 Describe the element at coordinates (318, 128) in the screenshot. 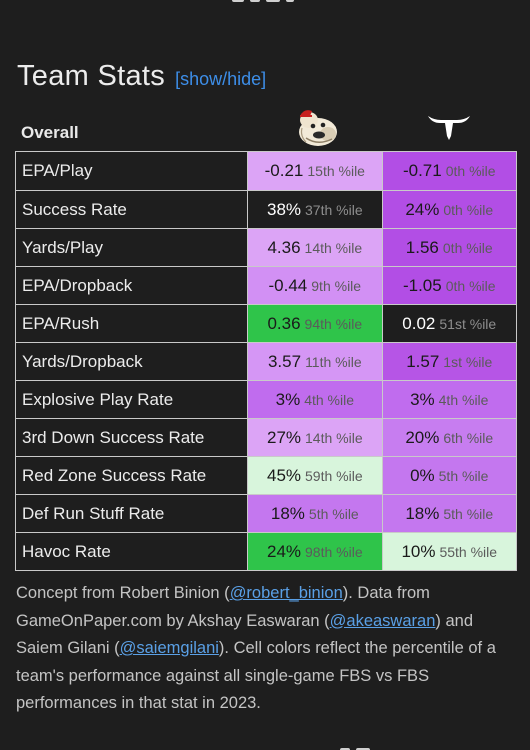

I see `bulldog-logo-icon` at that location.